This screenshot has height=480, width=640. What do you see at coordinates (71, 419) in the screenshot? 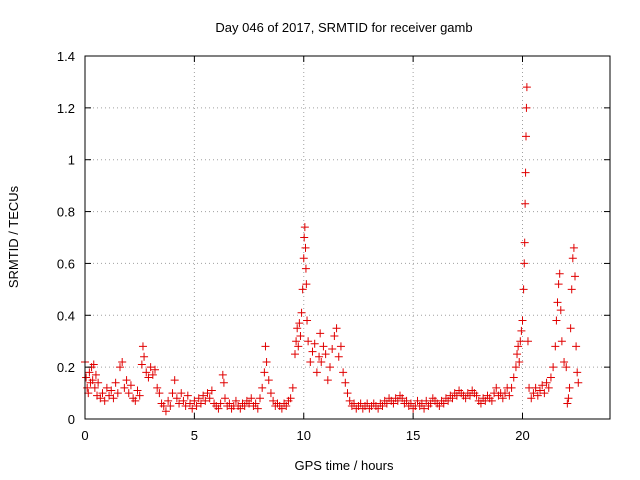
I see `y-tick-label: 0` at bounding box center [71, 419].